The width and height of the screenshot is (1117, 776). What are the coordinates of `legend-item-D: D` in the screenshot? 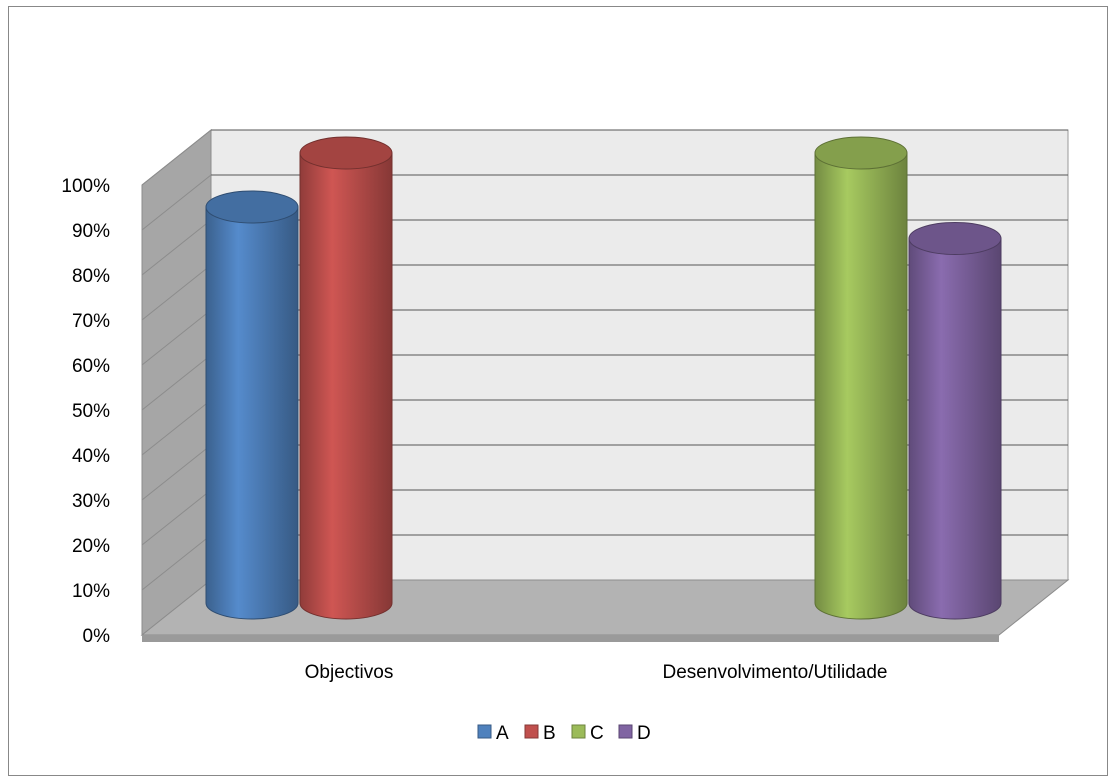 It's located at (634, 733).